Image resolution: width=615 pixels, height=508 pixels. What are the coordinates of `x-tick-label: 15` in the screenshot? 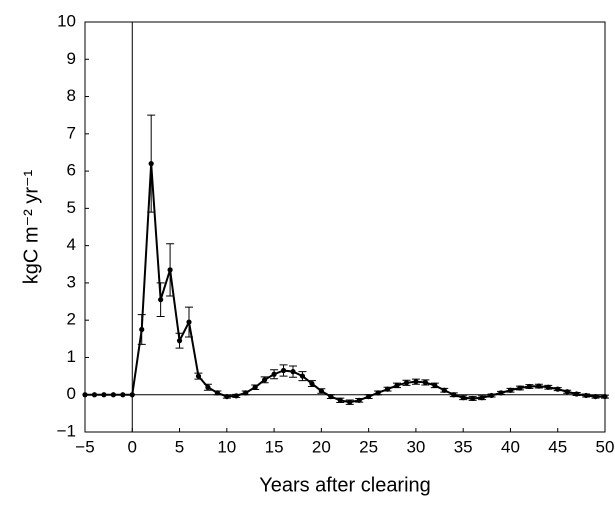 It's located at (274, 446).